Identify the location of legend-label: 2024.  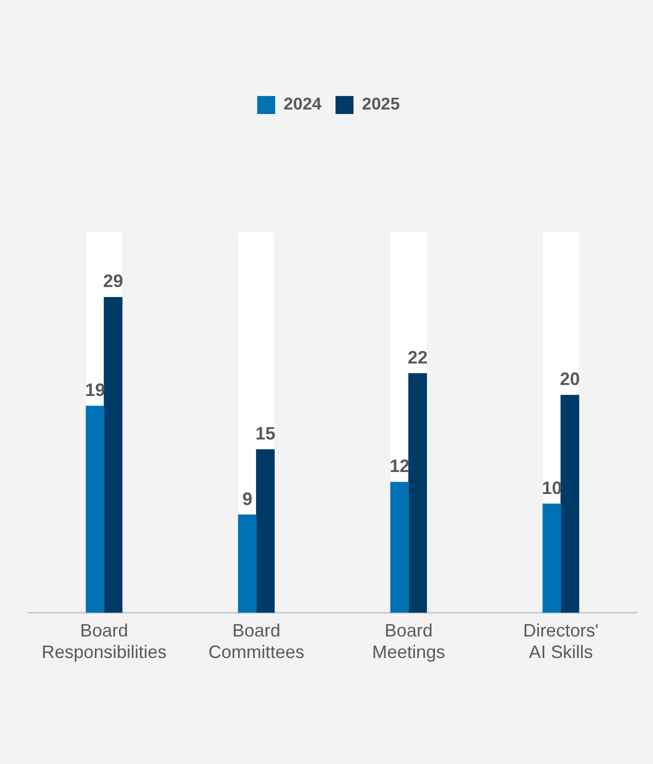
(303, 104).